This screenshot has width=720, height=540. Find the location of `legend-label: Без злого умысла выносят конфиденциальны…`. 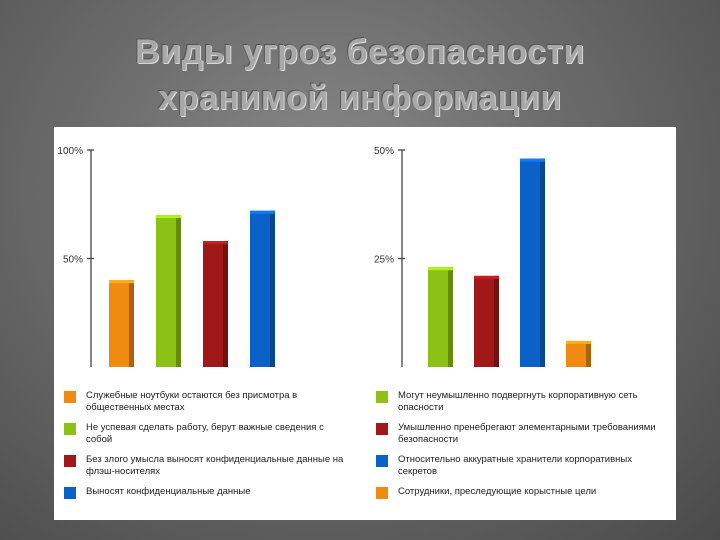

legend-label: Без злого умысла выносят конфиденциальны… is located at coordinates (215, 465).